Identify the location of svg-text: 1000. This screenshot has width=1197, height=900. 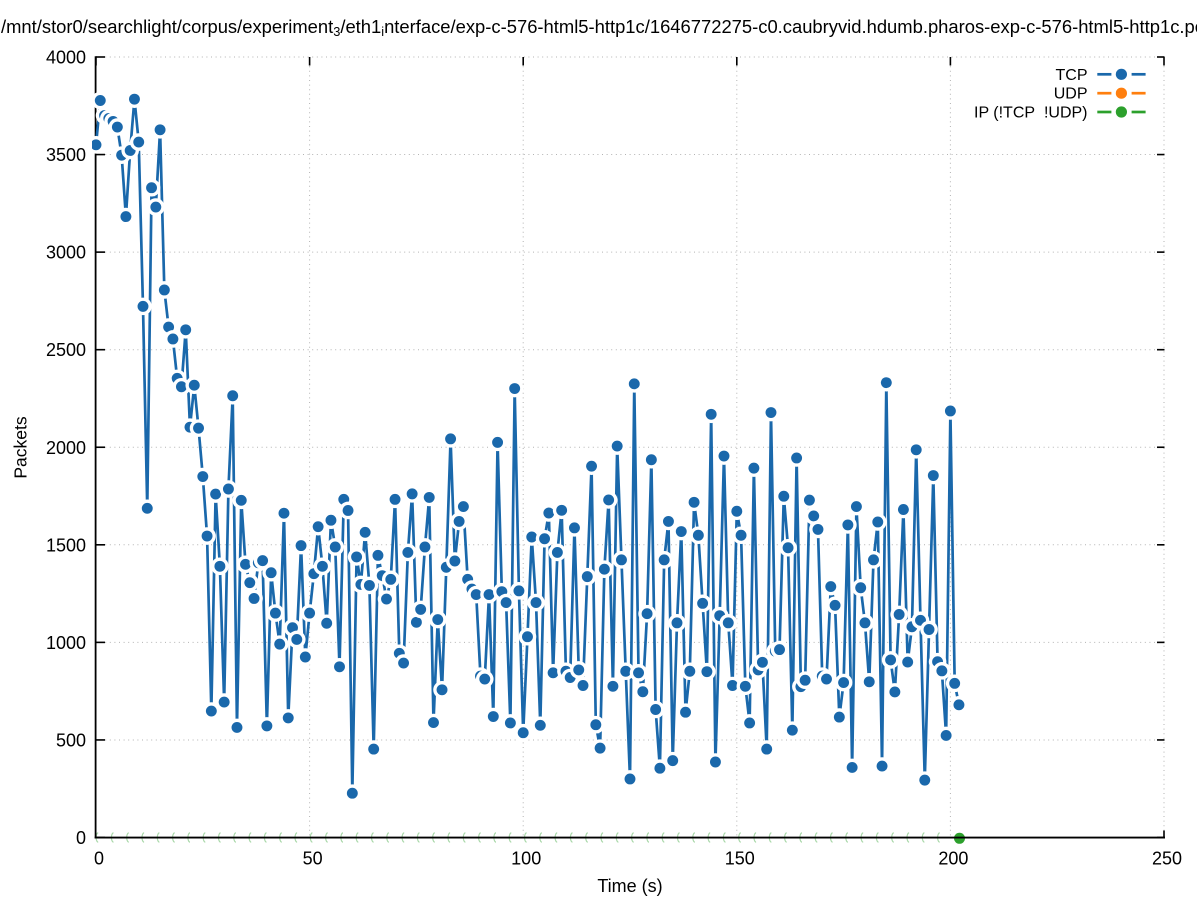
(66, 643).